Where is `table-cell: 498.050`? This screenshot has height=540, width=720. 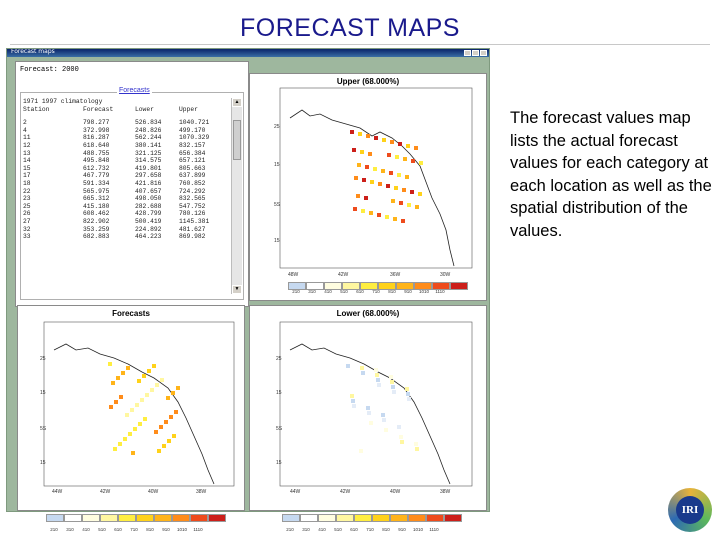
table-cell: 498.050 is located at coordinates (148, 199).